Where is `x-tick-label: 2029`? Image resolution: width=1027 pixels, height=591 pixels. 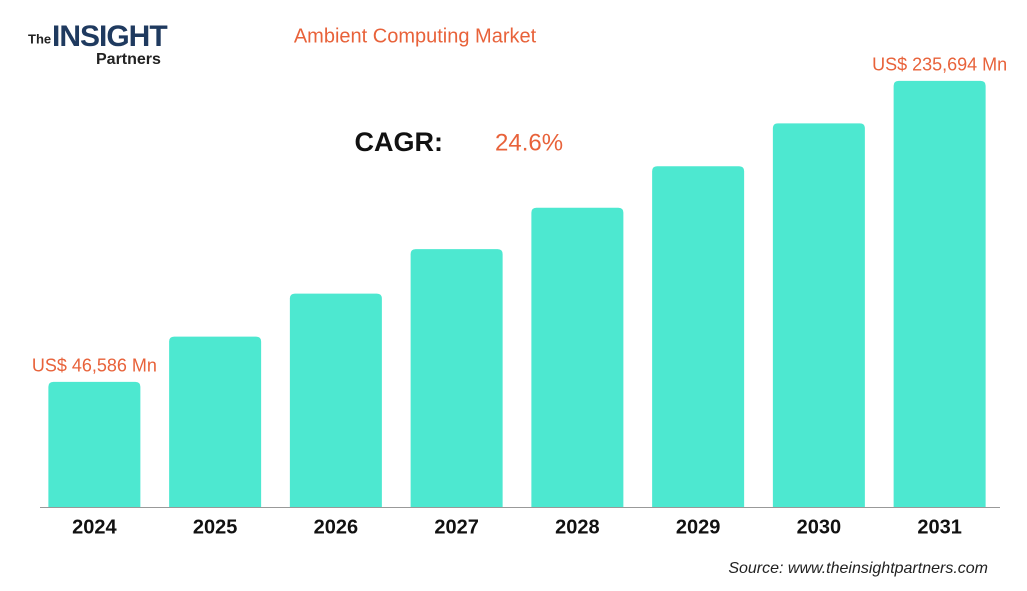
x-tick-label: 2029 is located at coordinates (698, 527).